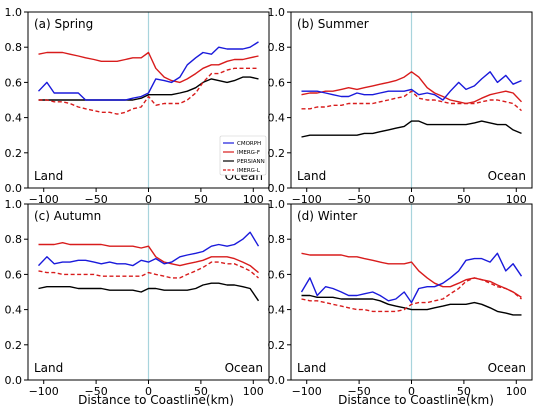 This screenshot has width=550, height=412. Describe the element at coordinates (333, 24) in the screenshot. I see `panel-title: (b) Summer` at that location.